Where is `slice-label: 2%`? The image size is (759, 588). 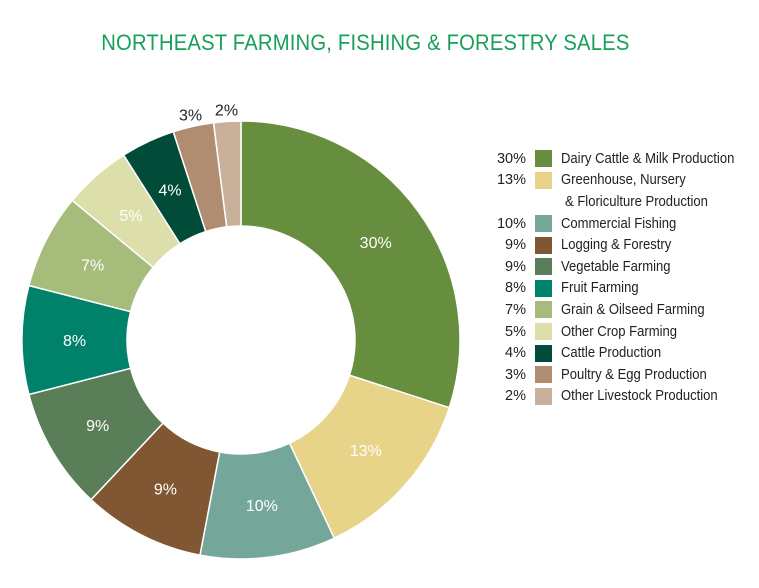 slice-label: 2% is located at coordinates (226, 110).